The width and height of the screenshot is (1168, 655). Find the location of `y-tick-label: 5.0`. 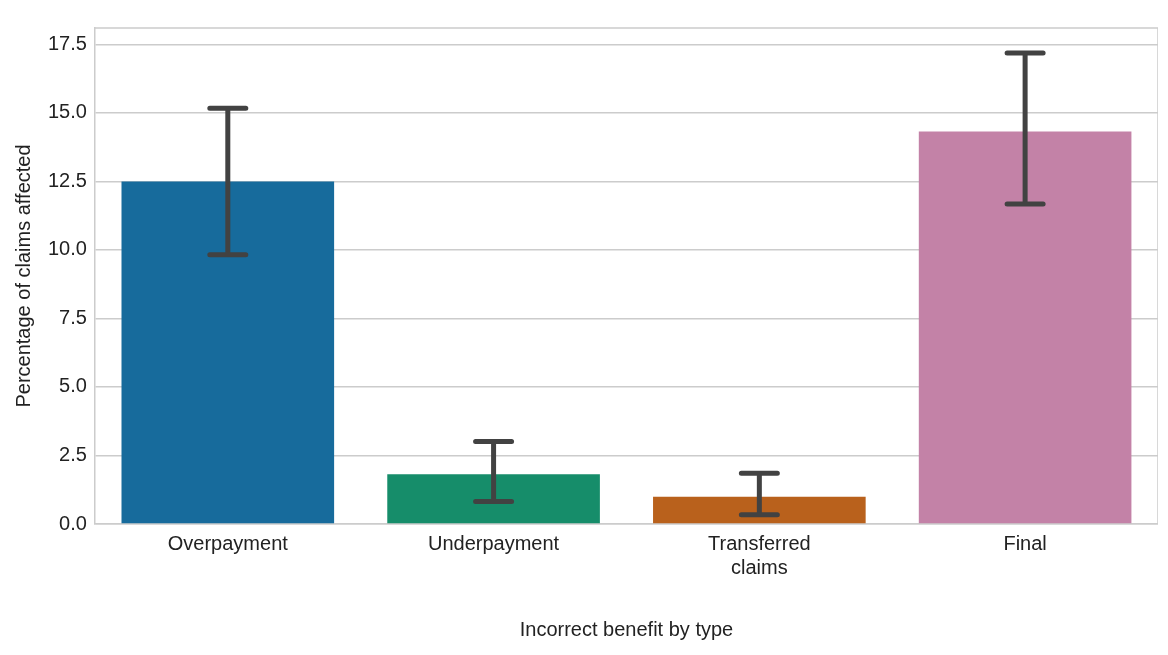

y-tick-label: 5.0 is located at coordinates (73, 385).